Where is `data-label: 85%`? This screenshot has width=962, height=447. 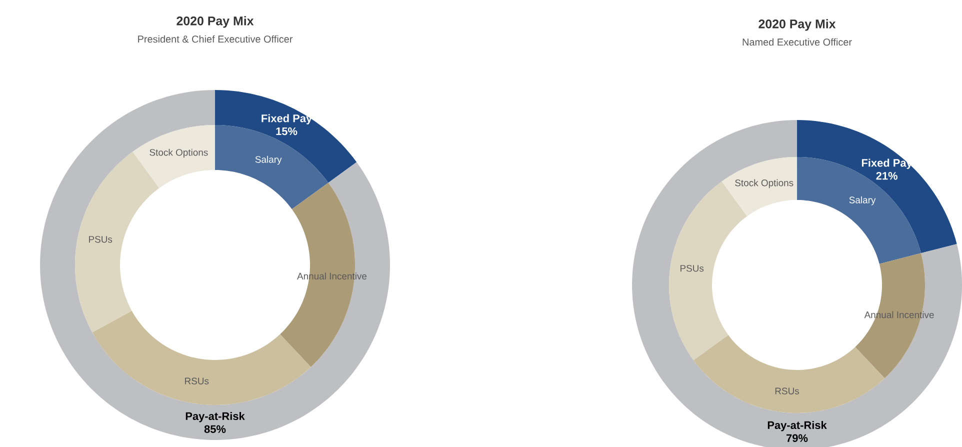 data-label: 85% is located at coordinates (215, 429).